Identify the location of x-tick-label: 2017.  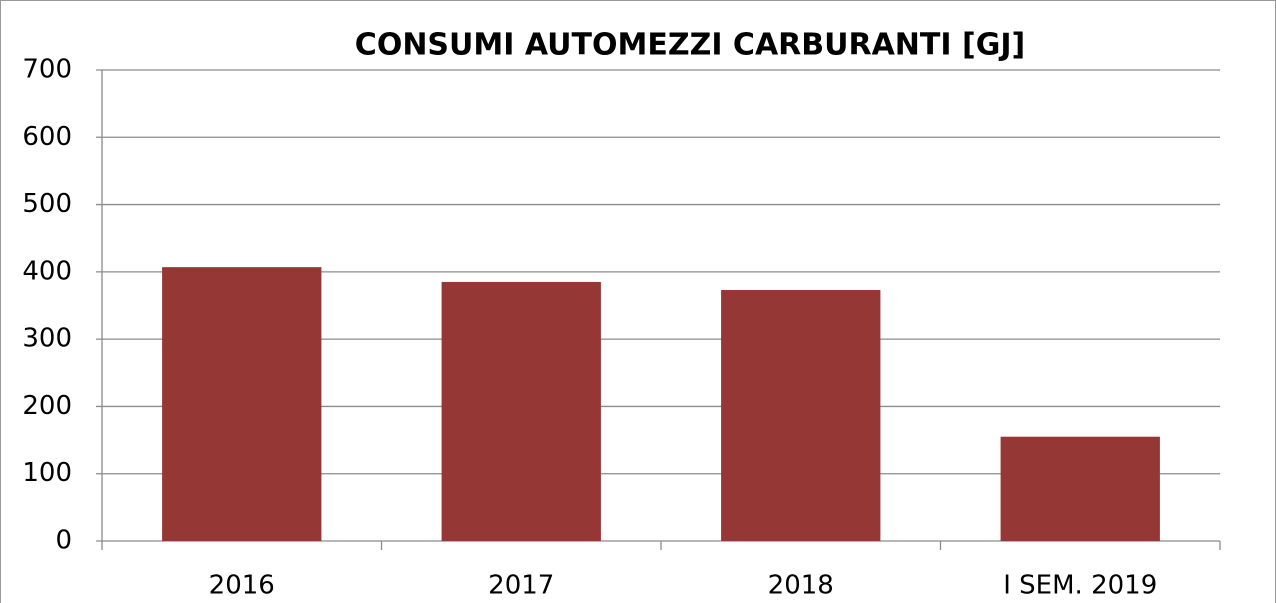
(521, 586).